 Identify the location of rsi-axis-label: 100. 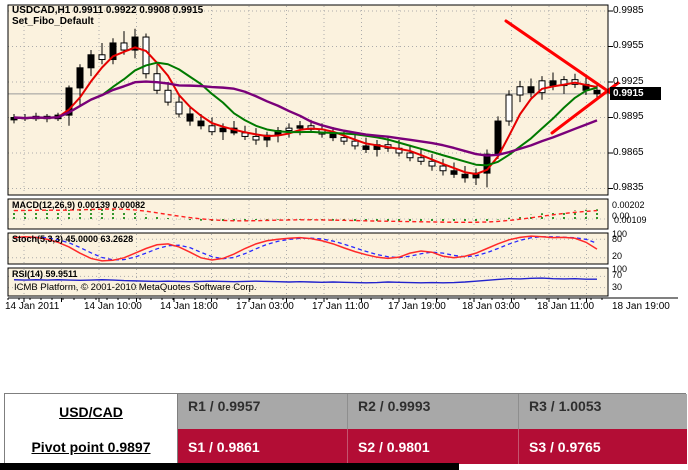
(620, 269).